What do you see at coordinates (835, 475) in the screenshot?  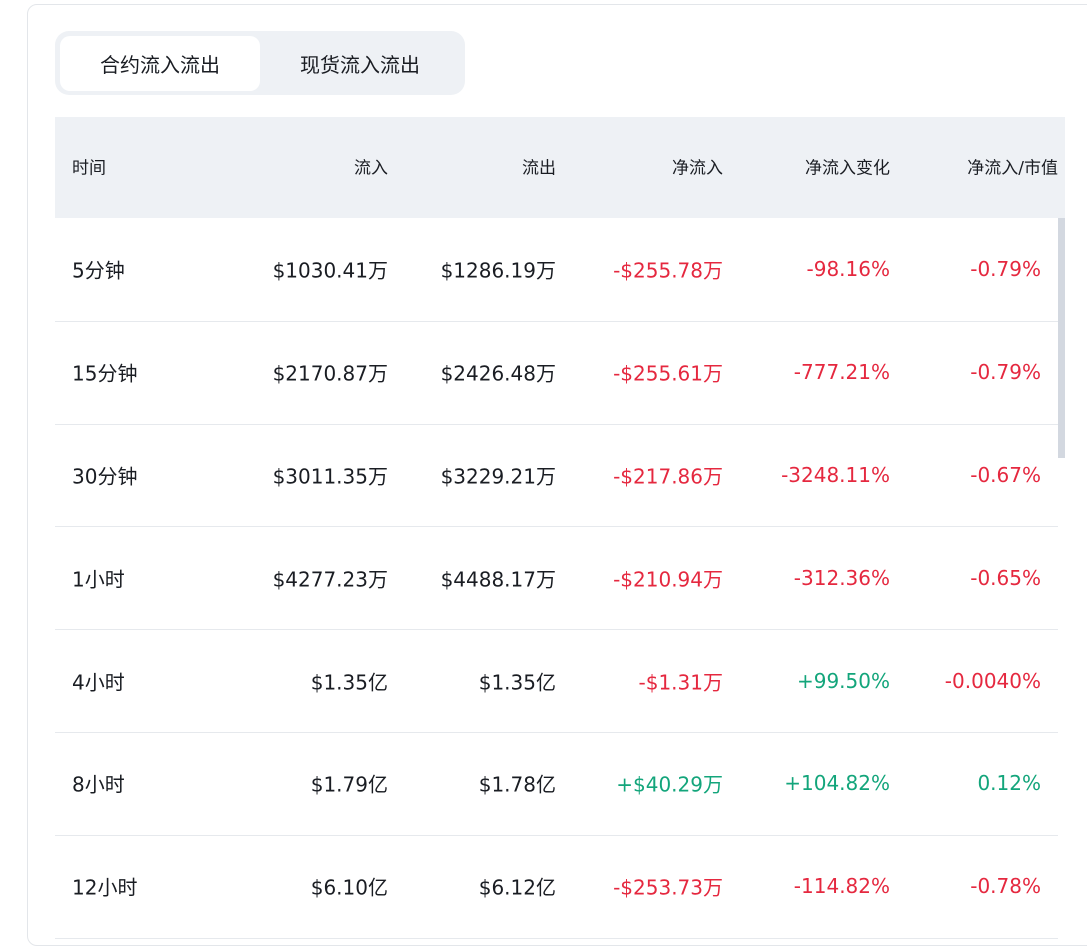 I see `table-cell: -3248.11%` at bounding box center [835, 475].